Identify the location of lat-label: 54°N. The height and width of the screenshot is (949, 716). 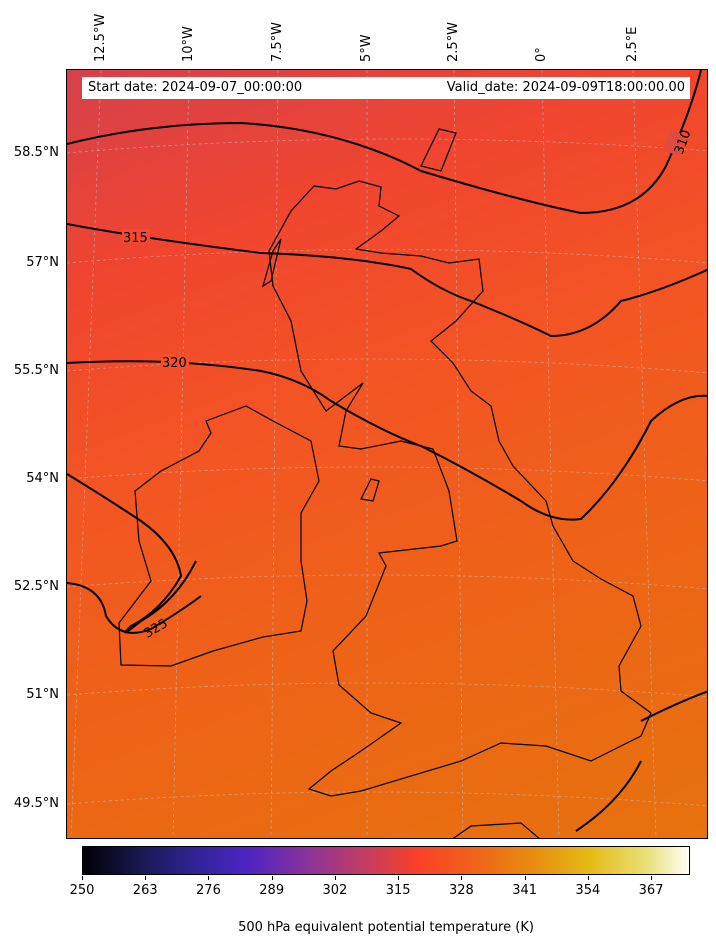
(42, 478).